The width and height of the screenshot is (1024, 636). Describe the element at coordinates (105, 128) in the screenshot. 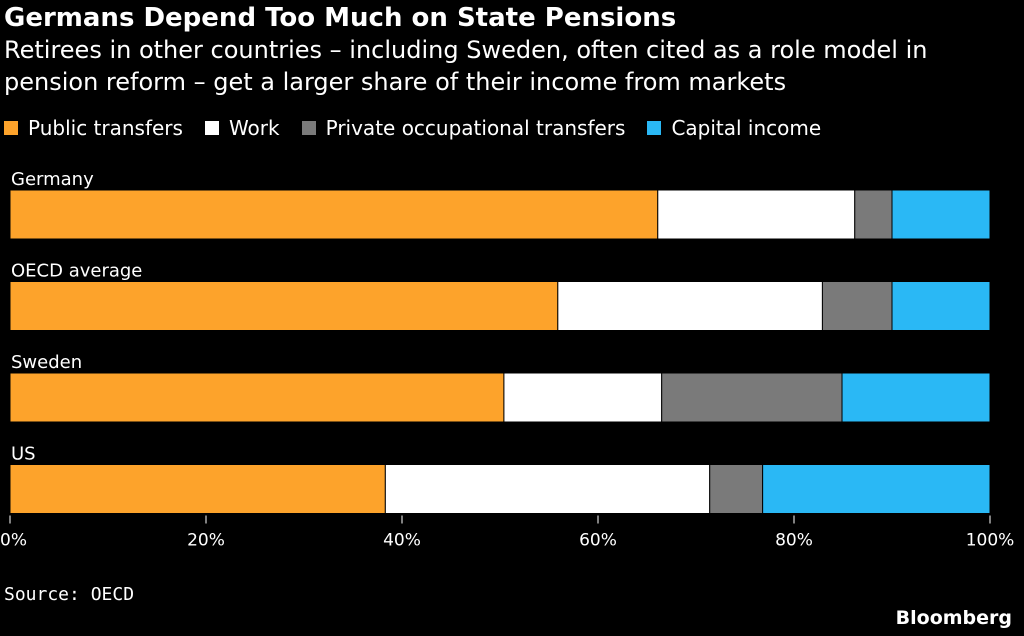

I see `legend-label: Public transfers` at that location.